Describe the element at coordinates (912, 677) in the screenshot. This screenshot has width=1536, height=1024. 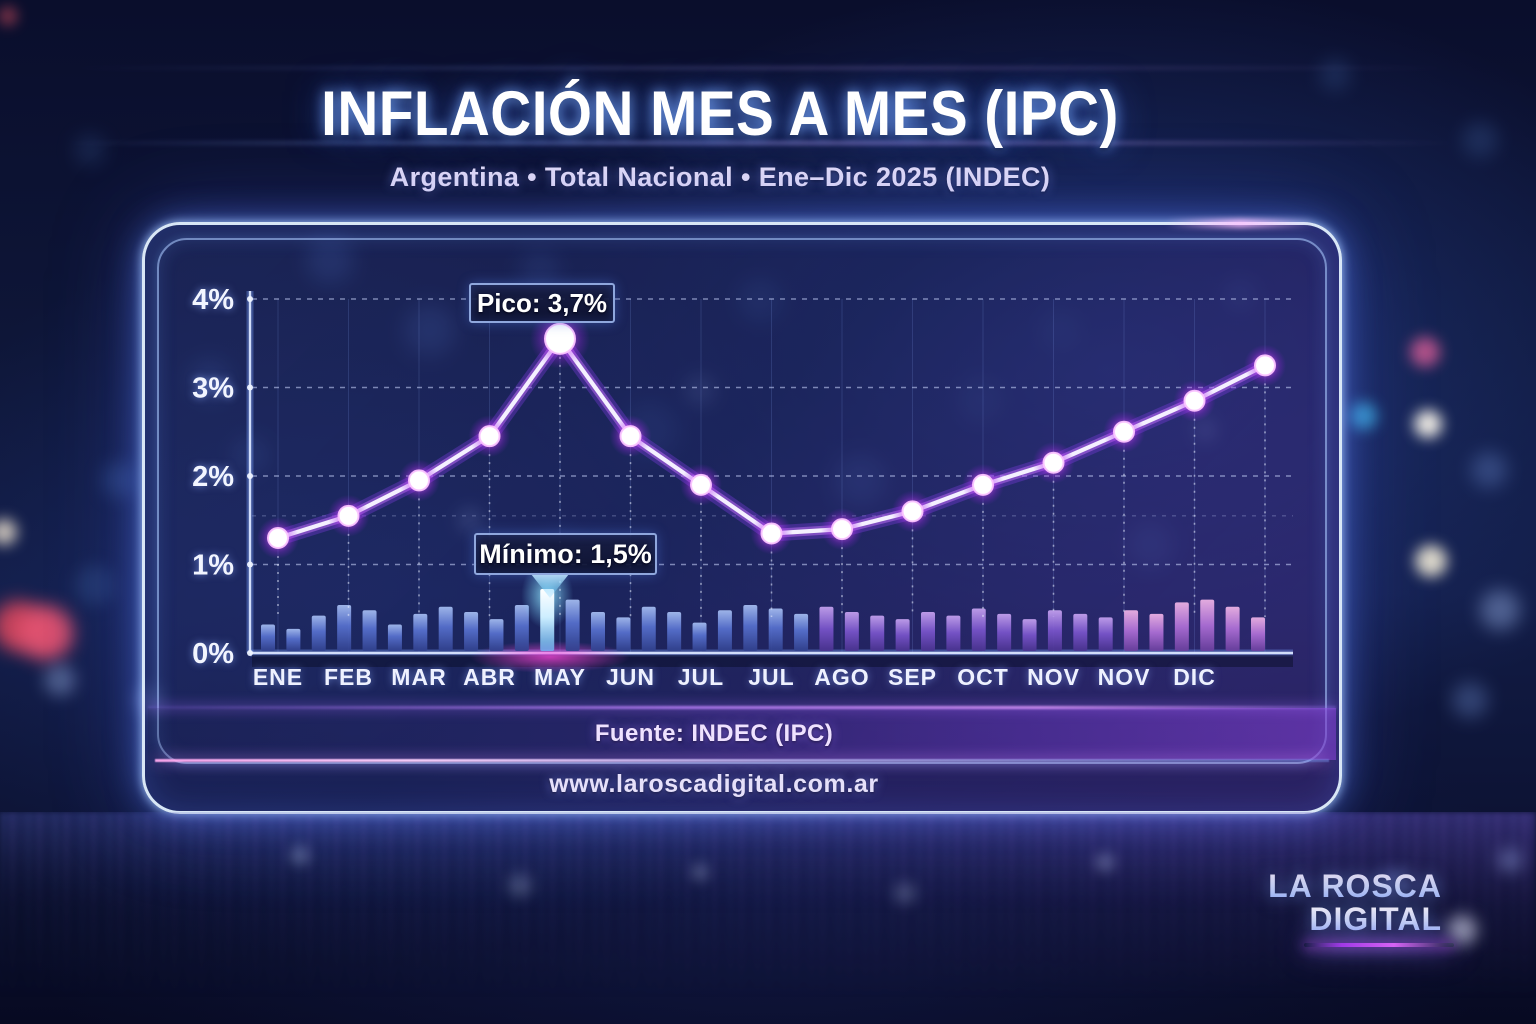
I see `x-axis-label: SEP` at that location.